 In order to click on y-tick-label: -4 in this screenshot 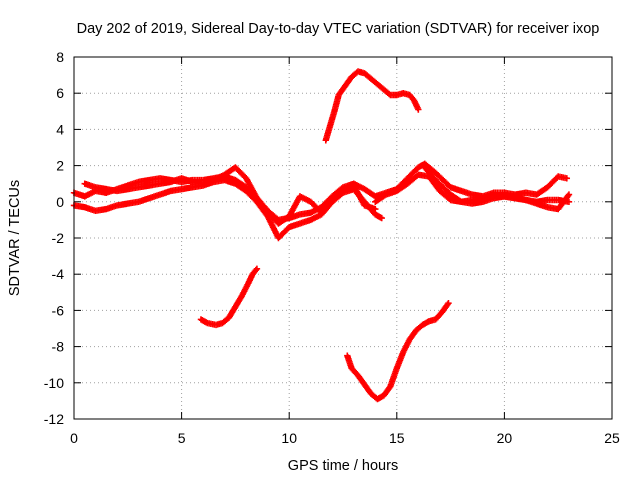, I will do `click(58, 274)`.